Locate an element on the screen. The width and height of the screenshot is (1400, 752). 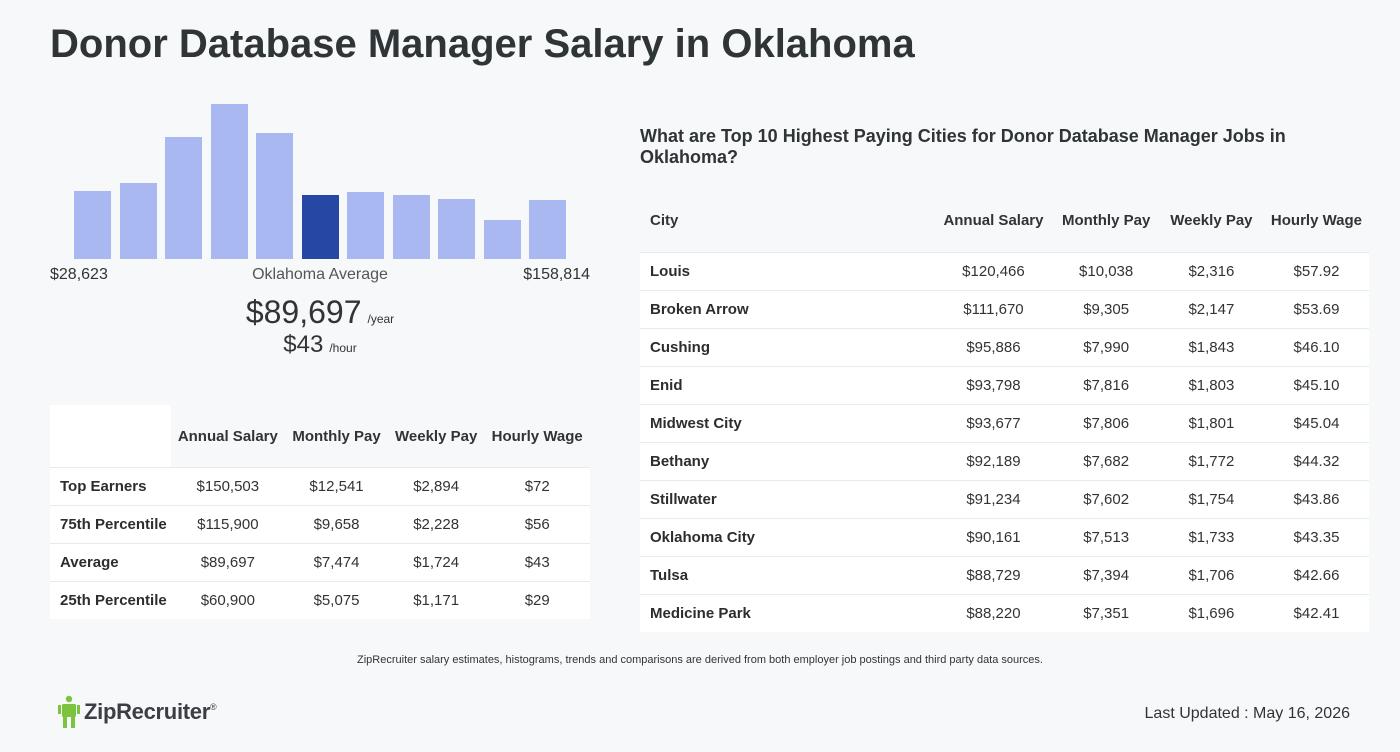
city-cell: $95,886 is located at coordinates (993, 347).